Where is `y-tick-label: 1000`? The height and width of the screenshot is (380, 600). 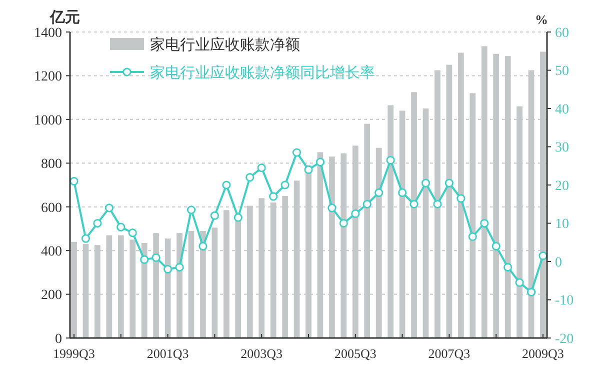 y-tick-label: 1000 is located at coordinates (48, 120).